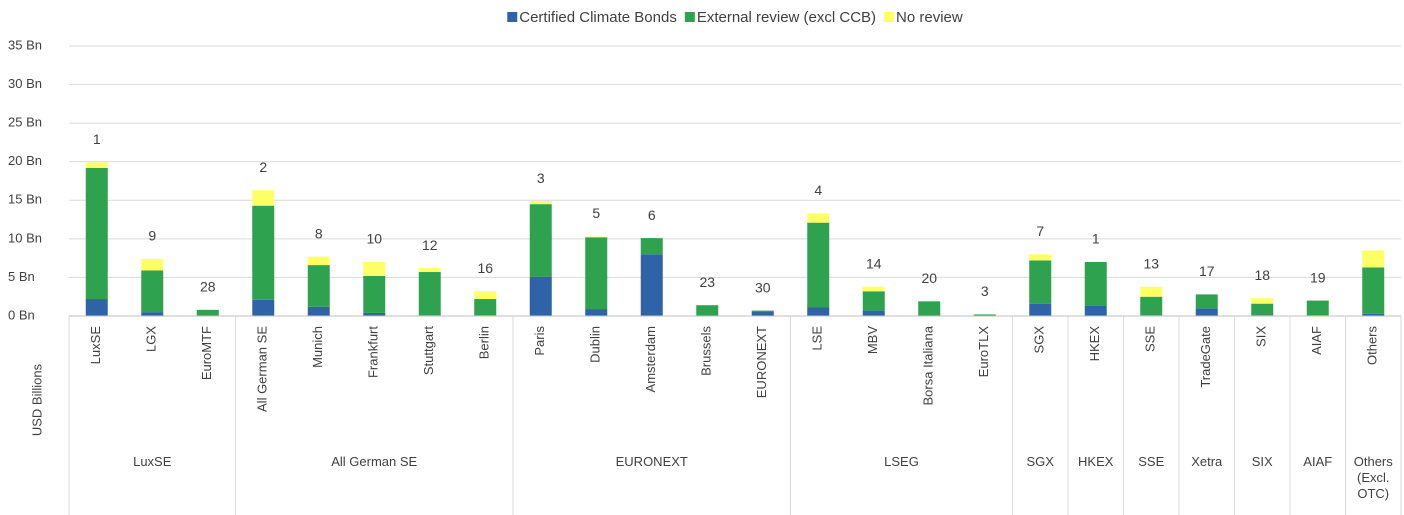 This screenshot has height=515, width=1404. What do you see at coordinates (598, 17) in the screenshot?
I see `legend-label: Certified Climate Bonds` at bounding box center [598, 17].